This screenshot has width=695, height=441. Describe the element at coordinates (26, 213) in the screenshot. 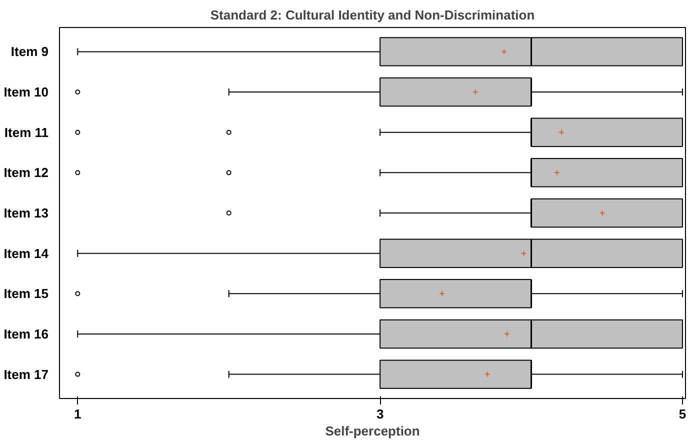

I see `y-tick-label: Item 13` at that location.